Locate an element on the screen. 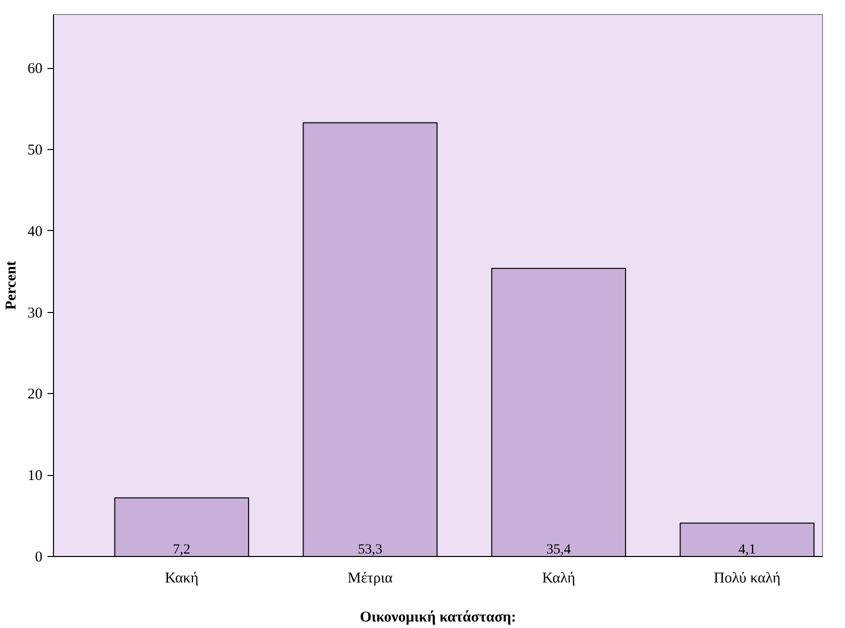 The height and width of the screenshot is (628, 845). x-axis-title: Οικονομική κατάσταση: is located at coordinates (438, 618).